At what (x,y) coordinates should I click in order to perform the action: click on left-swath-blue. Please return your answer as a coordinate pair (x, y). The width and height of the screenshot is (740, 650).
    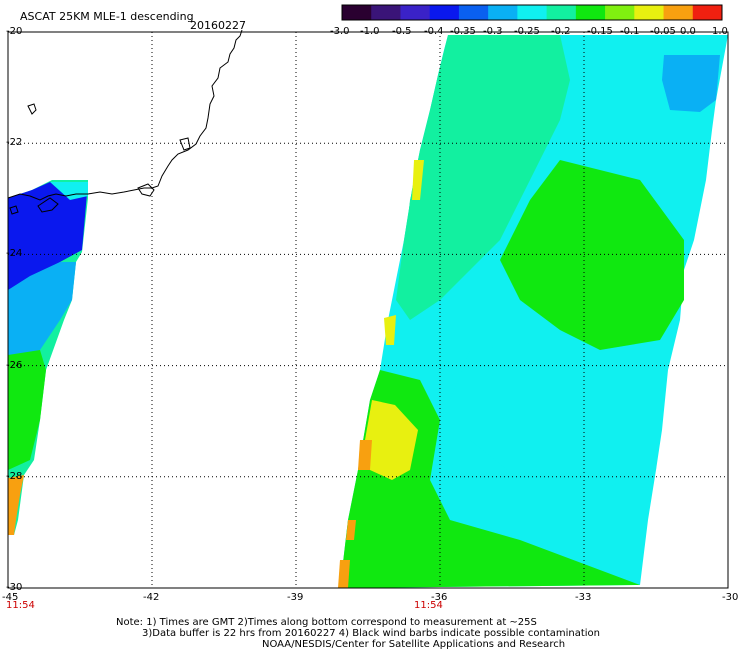
    Looking at the image, I should click on (48, 241).